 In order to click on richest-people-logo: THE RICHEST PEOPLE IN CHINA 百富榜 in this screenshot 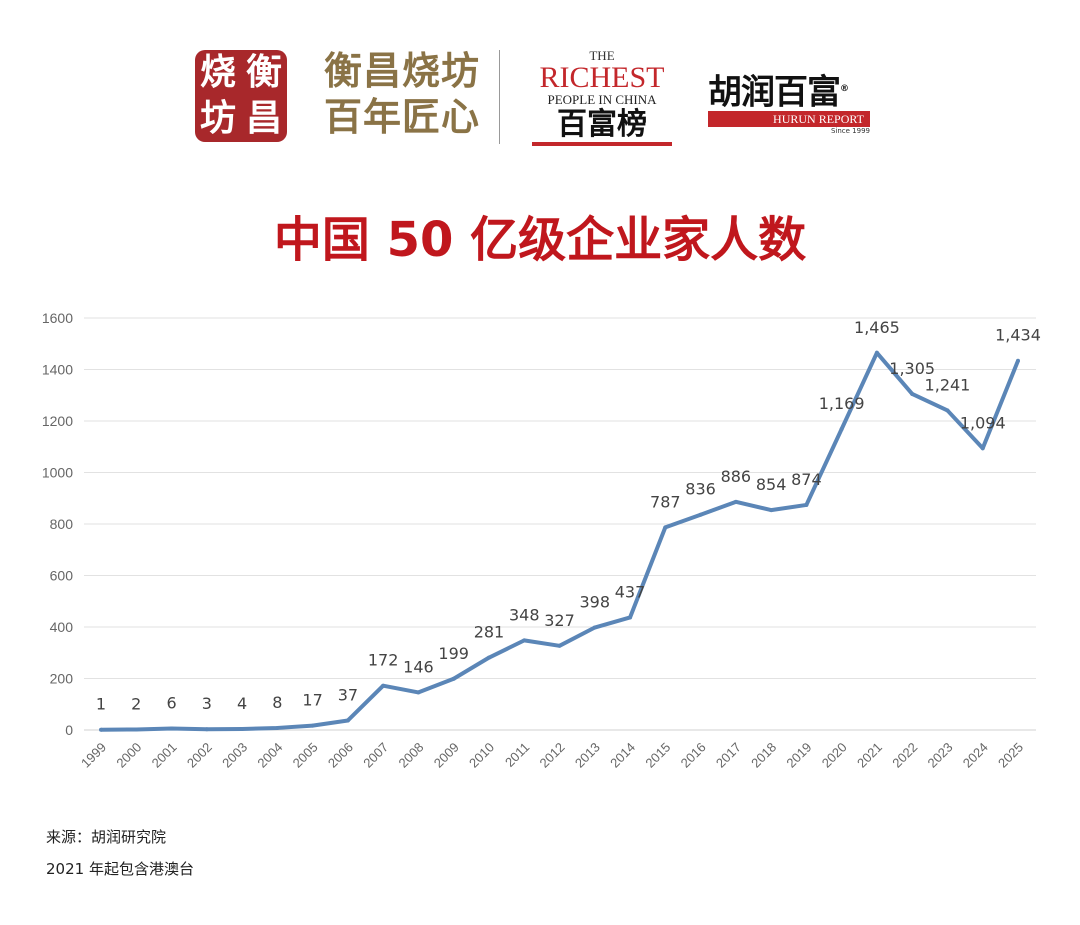, I will do `click(602, 97)`.